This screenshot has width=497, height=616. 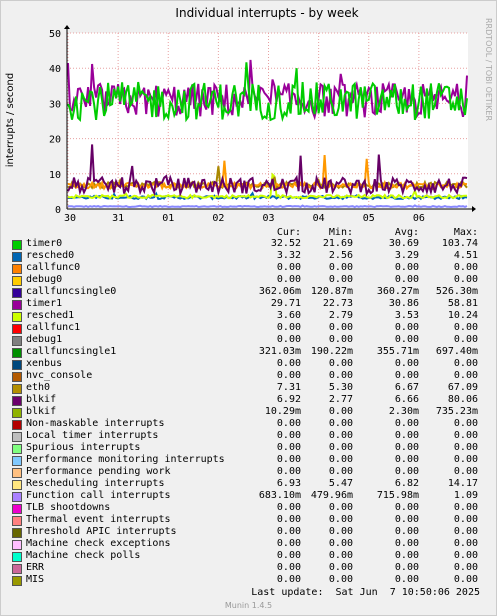 What do you see at coordinates (288, 232) in the screenshot?
I see `header-cur: Cur:` at bounding box center [288, 232].